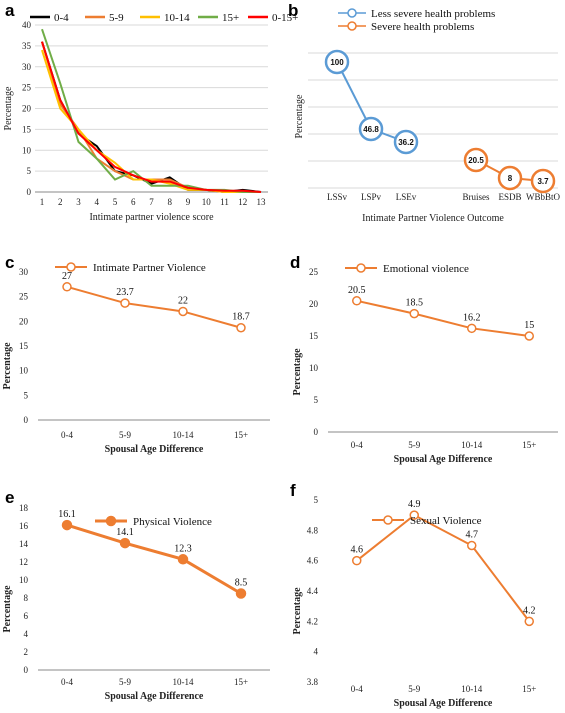 Image resolution: width=565 pixels, height=713 pixels. I want to click on data-label: 18.5, so click(415, 303).